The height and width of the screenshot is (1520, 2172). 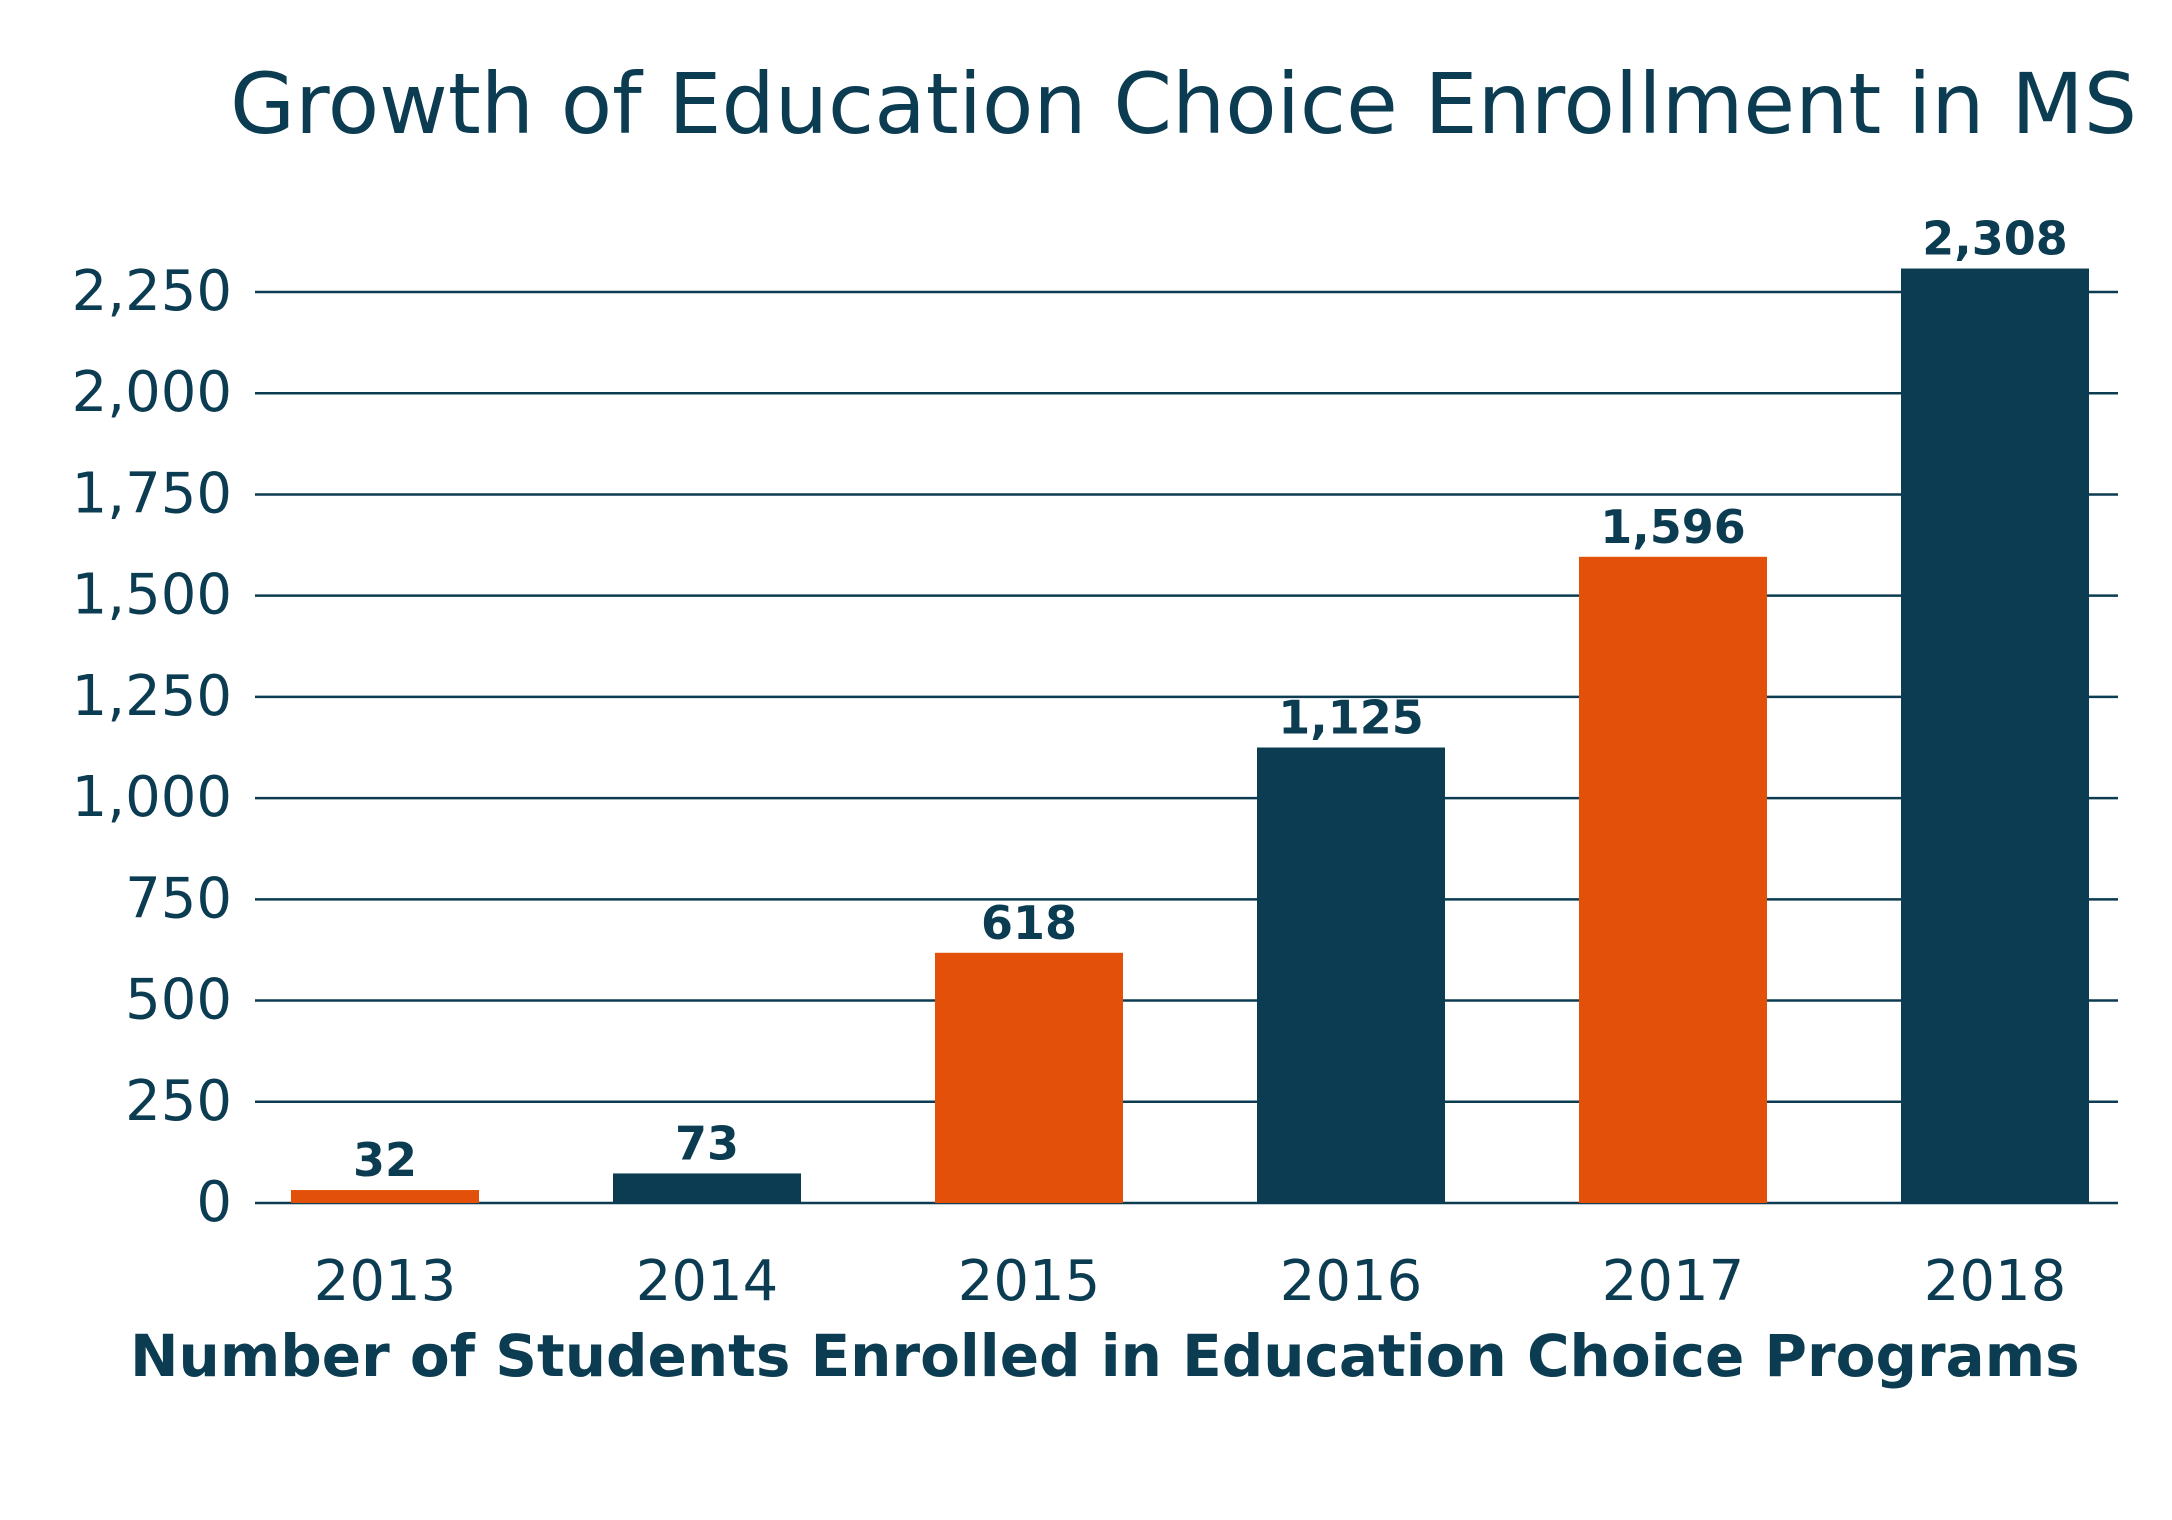 What do you see at coordinates (707, 1281) in the screenshot?
I see `x-tick-label-2014: 2014` at bounding box center [707, 1281].